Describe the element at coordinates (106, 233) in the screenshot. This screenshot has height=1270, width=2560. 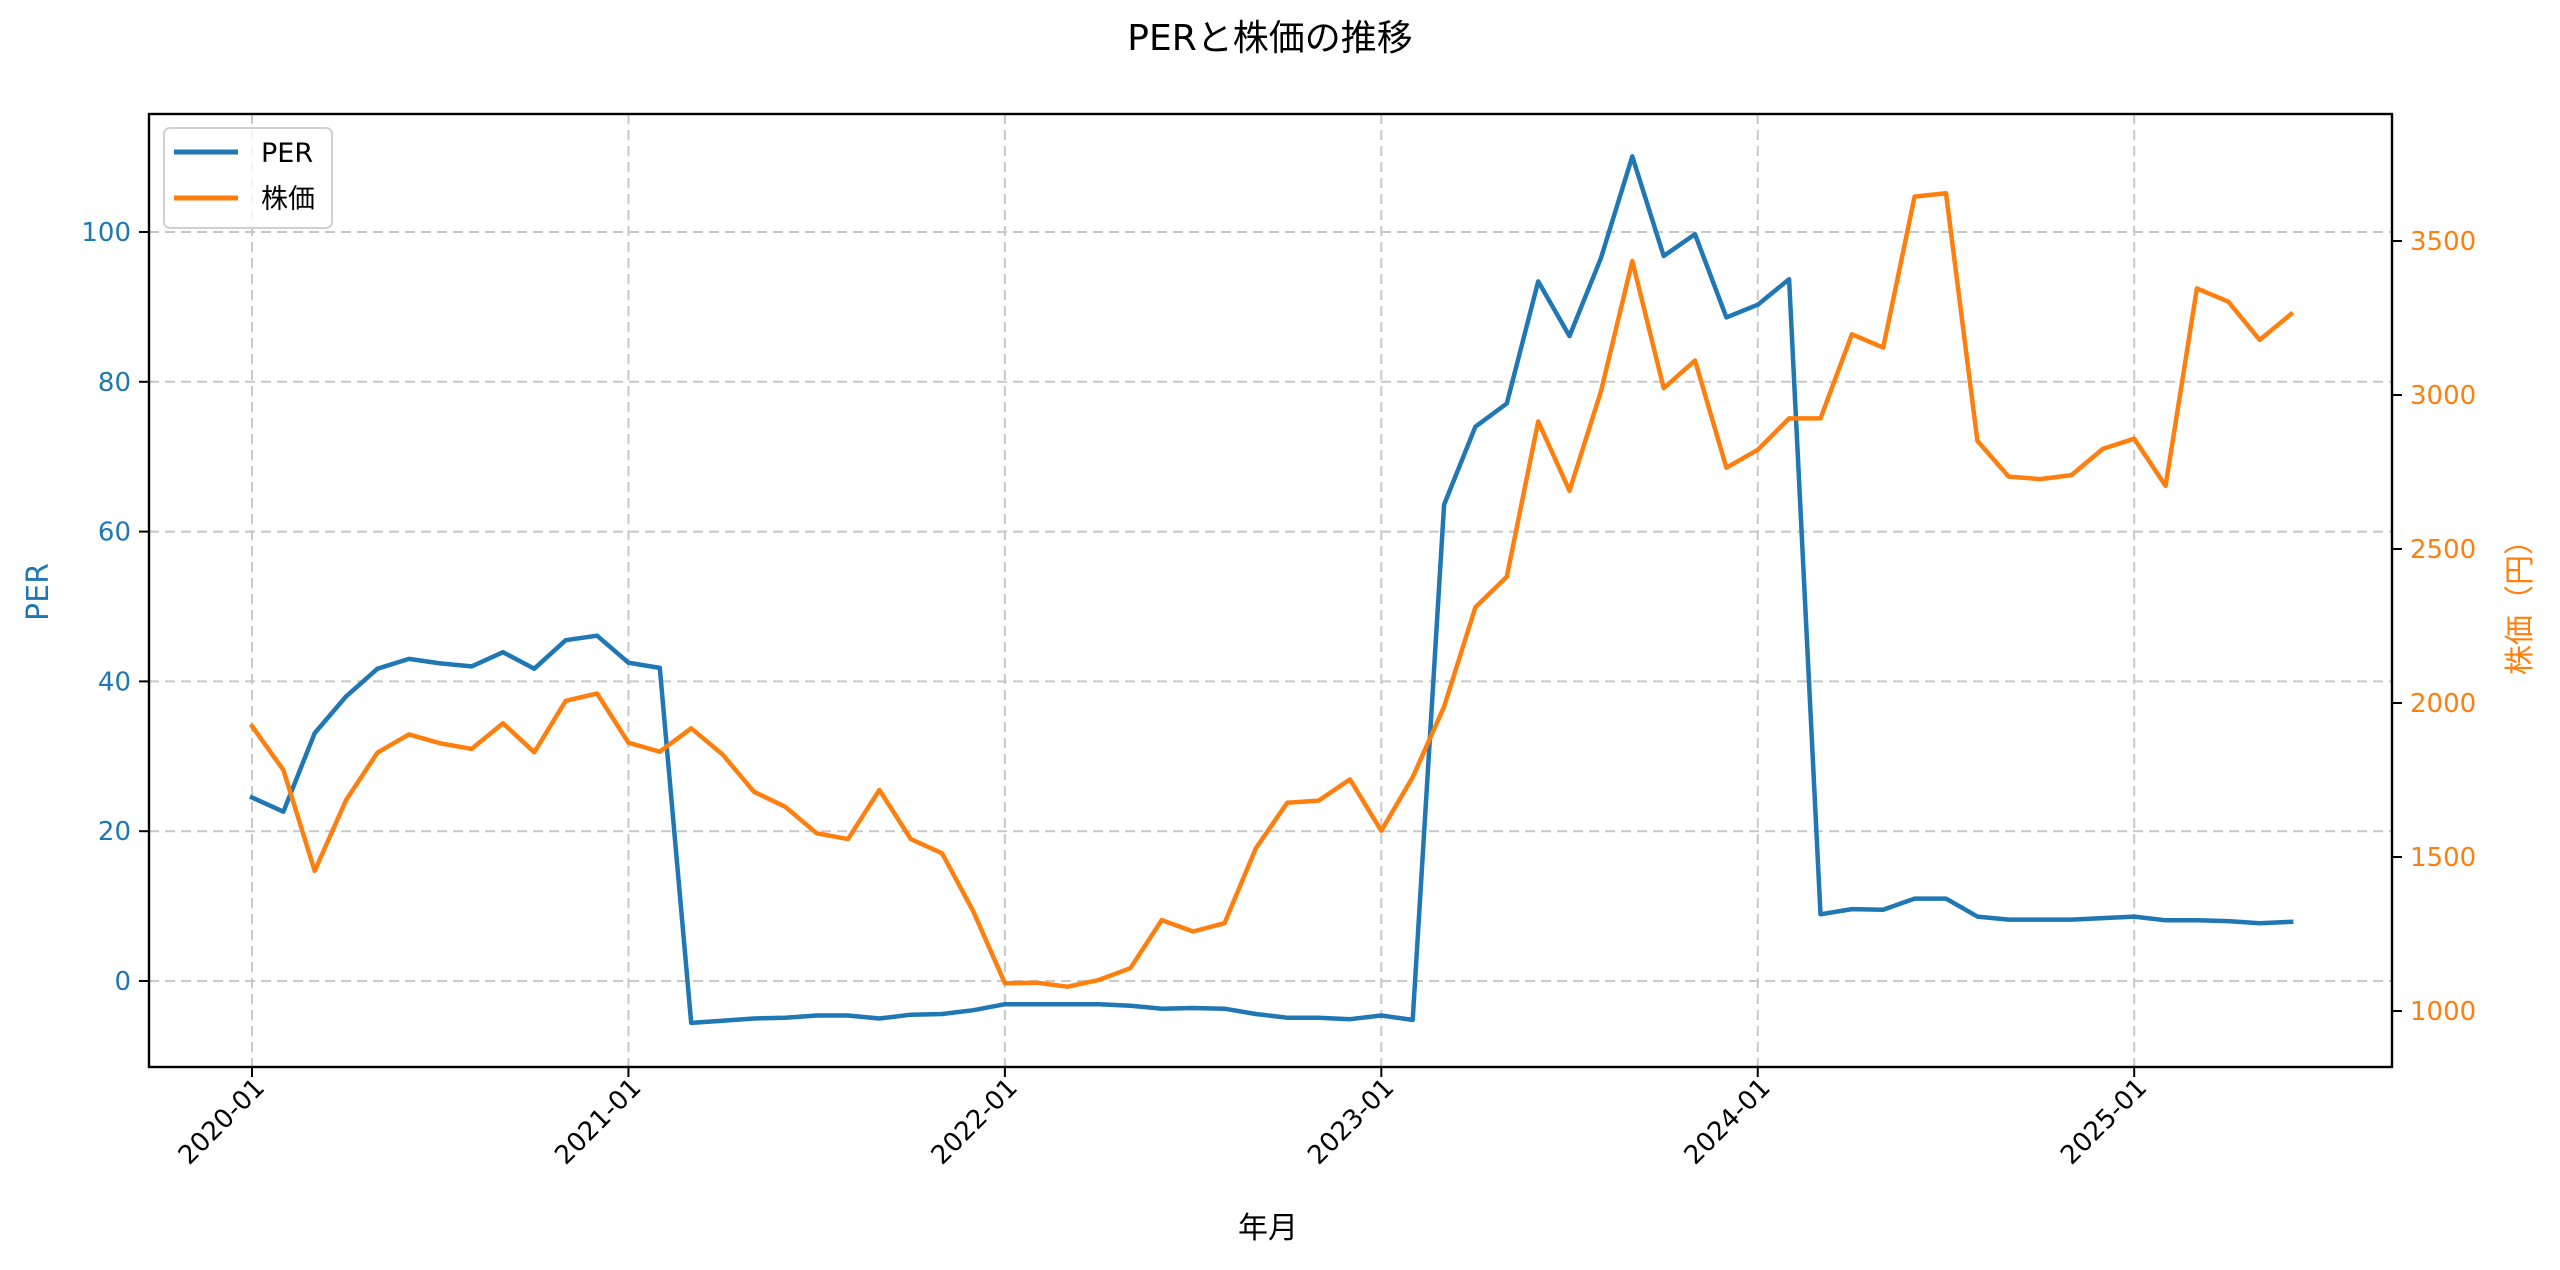
I see `y-tick-label-left: 100` at that location.